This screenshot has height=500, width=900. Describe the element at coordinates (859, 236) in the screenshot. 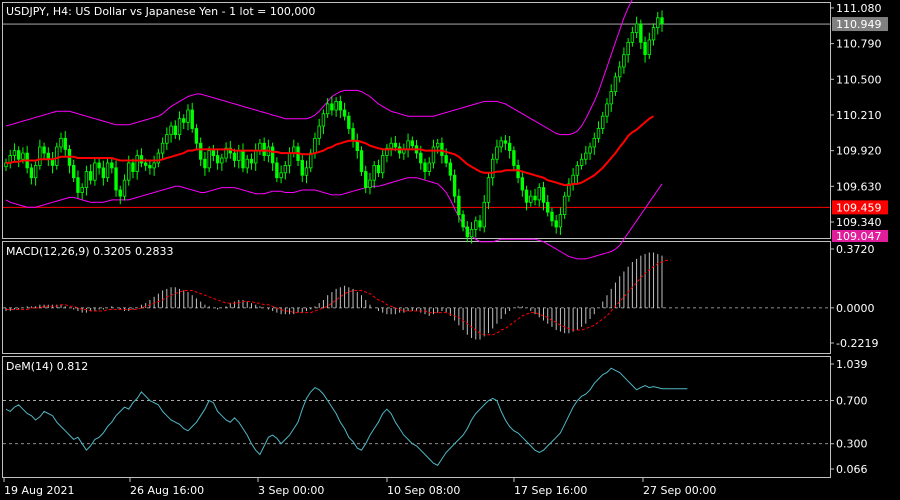

I see `lower-band-price-label: 109.047` at that location.